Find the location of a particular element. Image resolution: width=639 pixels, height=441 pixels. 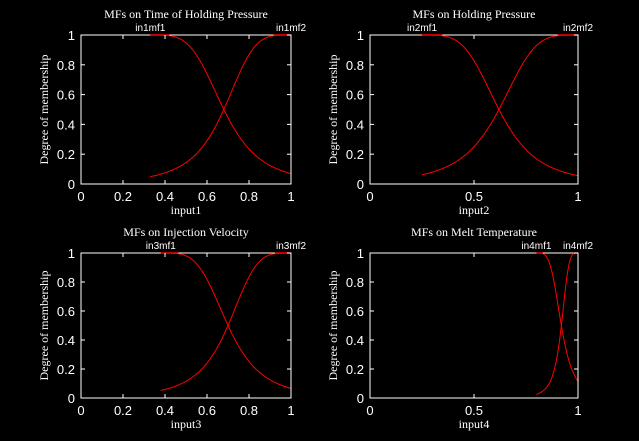

mf-label-in1mf2: in1mf2 is located at coordinates (291, 28).